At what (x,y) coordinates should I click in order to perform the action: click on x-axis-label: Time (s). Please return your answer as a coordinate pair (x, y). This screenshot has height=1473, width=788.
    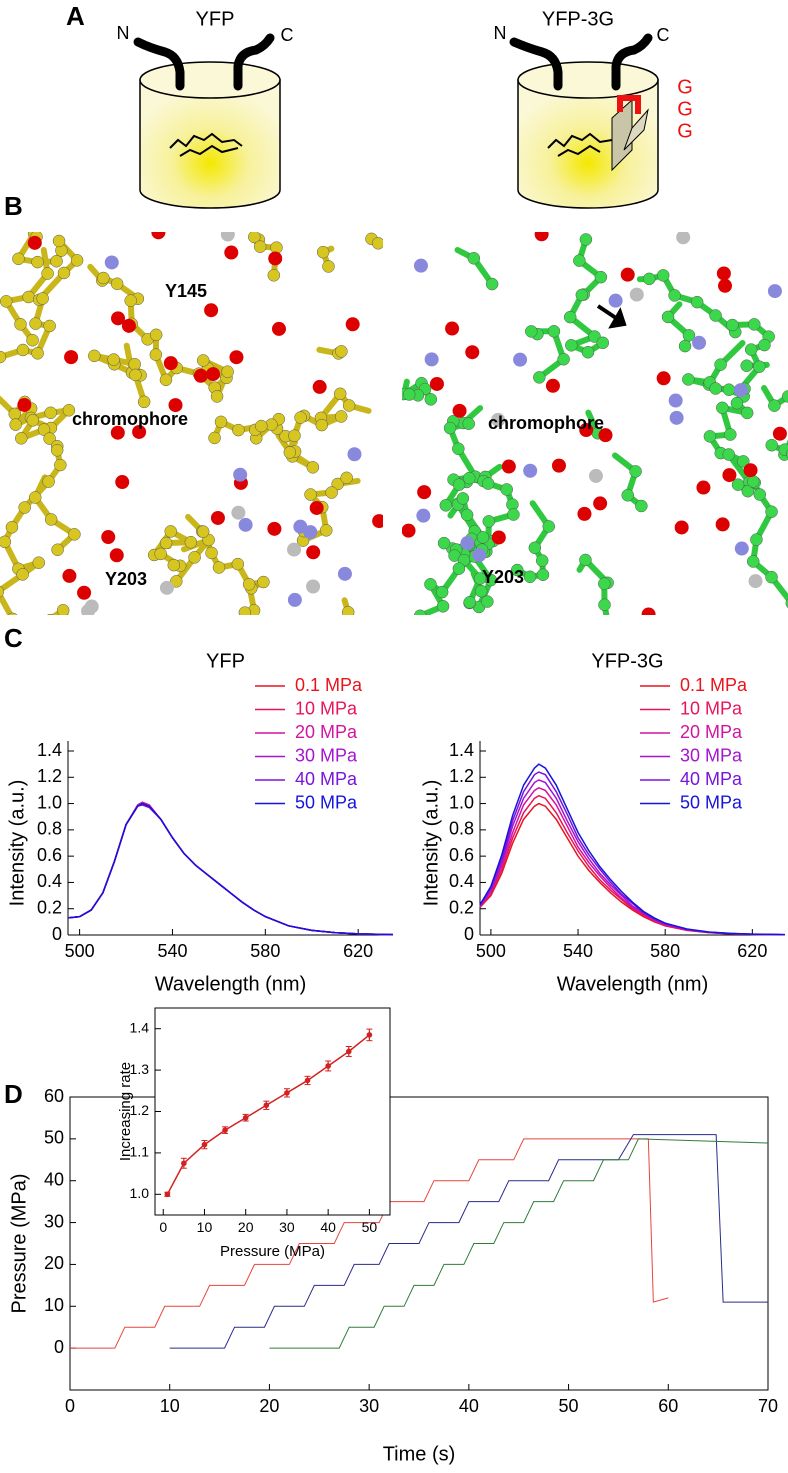
    Looking at the image, I should click on (419, 1454).